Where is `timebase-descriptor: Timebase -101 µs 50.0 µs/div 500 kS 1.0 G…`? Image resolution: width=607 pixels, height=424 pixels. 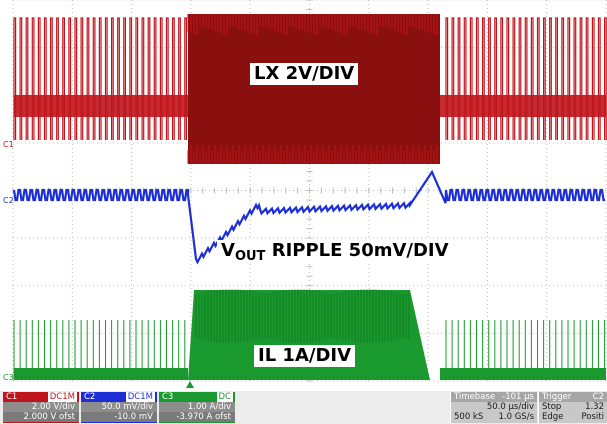 timebase-descriptor: Timebase -101 µs 50.0 µs/div 500 kS 1.0 G… is located at coordinates (493, 407).